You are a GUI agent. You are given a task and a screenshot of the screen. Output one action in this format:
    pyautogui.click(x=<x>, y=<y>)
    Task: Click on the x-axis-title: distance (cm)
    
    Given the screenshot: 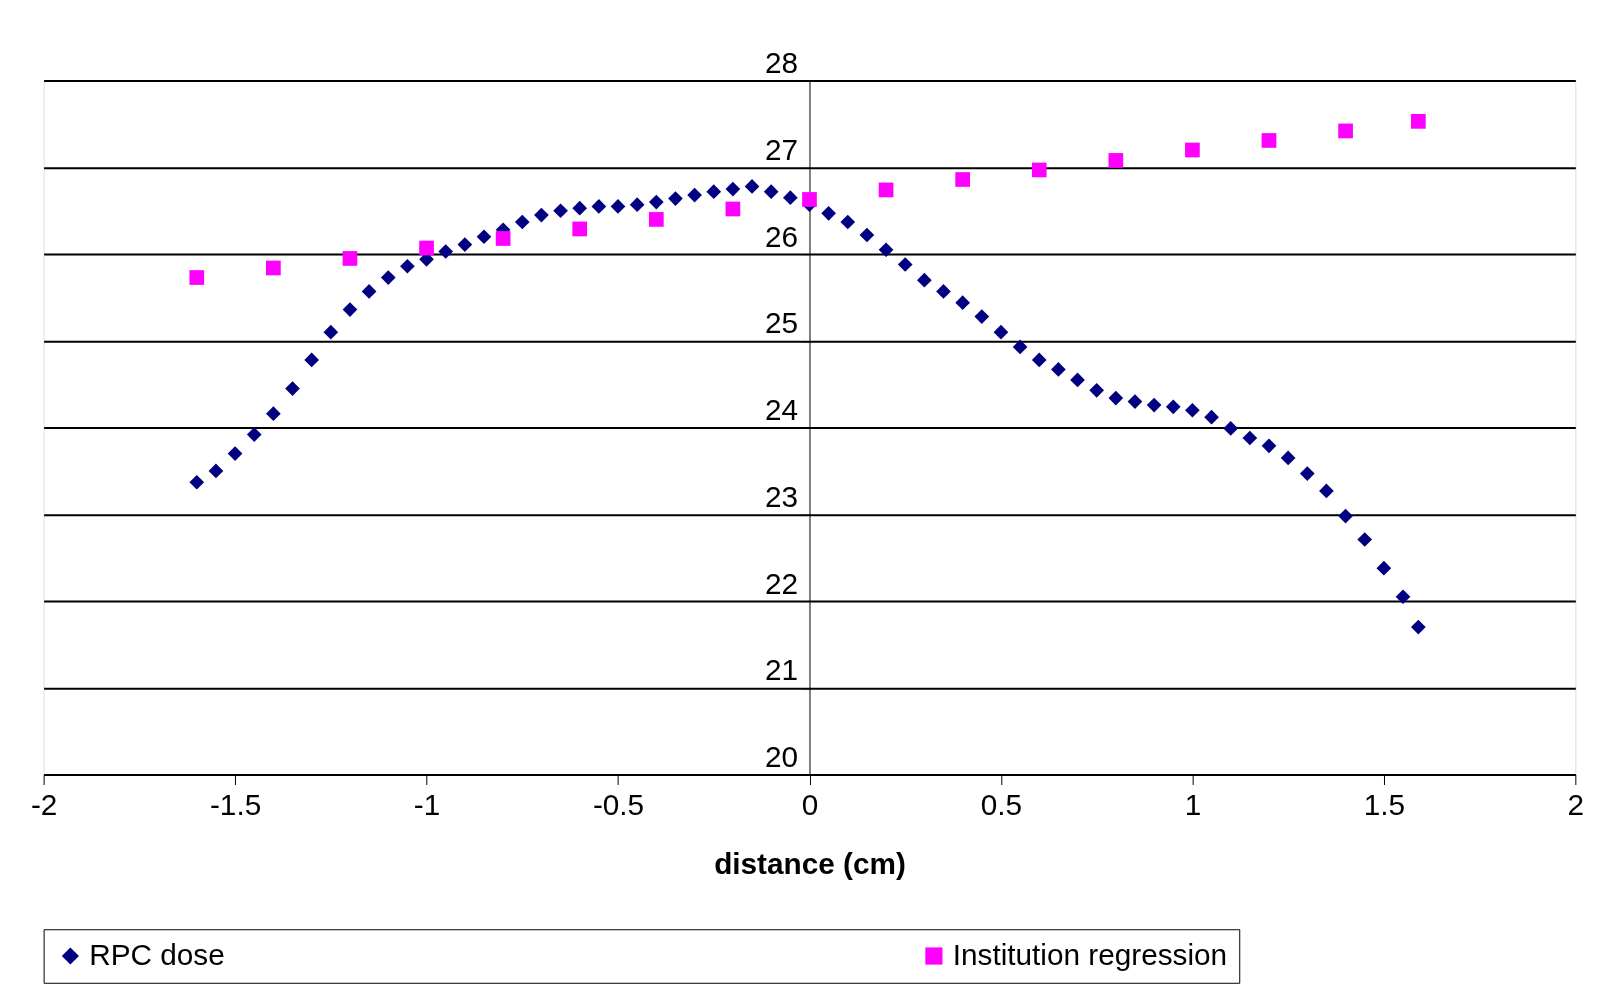 What is the action you would take?
    pyautogui.click(x=810, y=864)
    